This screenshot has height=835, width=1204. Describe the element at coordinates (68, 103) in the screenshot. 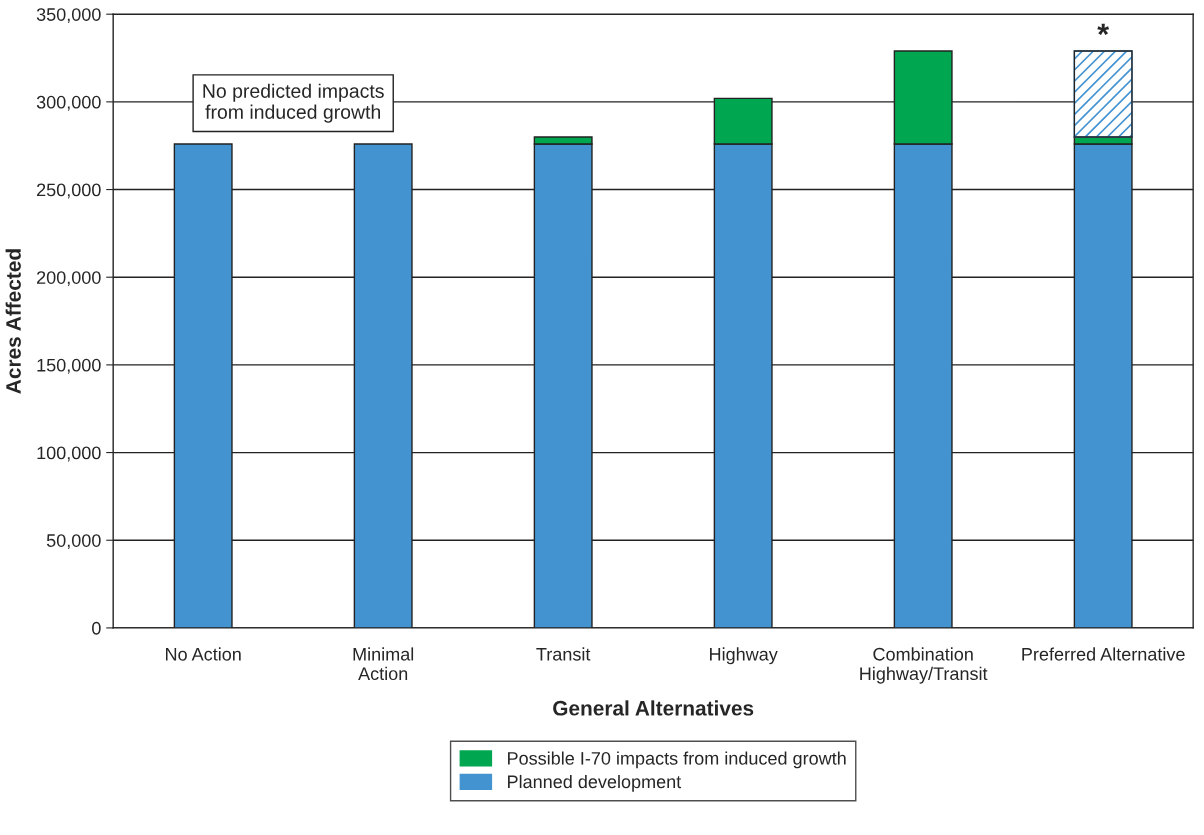

I see `y-tick-label: 300,000` at that location.